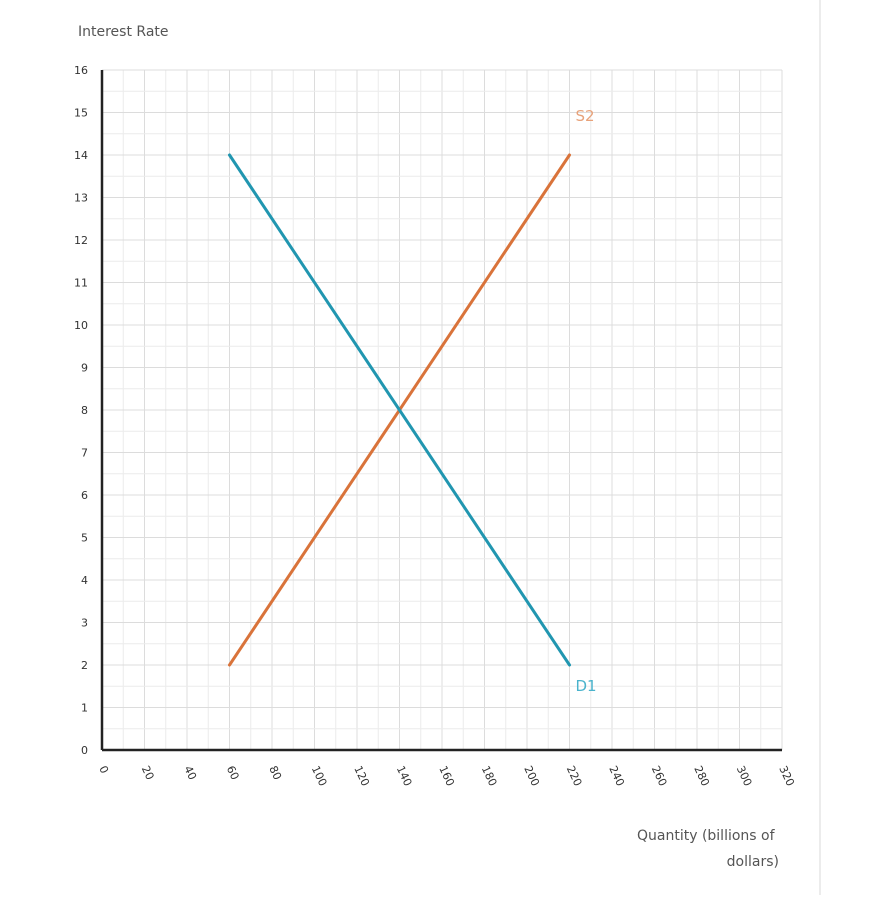 The image size is (890, 899). I want to click on panel-right-border, so click(820, 447).